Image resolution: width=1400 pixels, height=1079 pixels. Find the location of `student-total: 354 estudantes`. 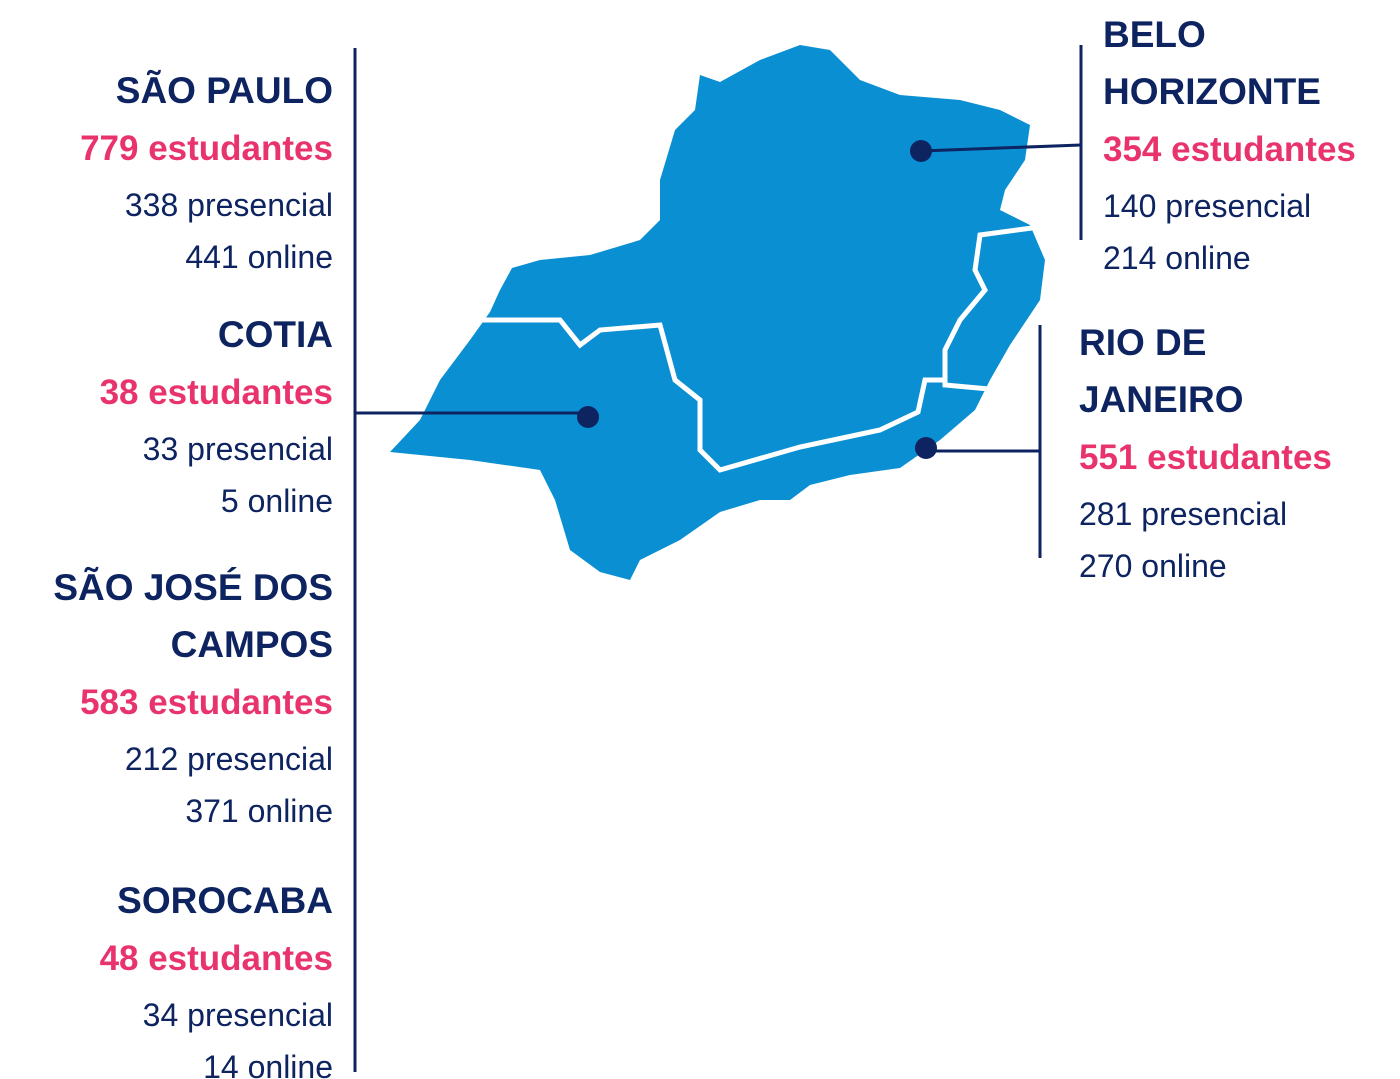

student-total: 354 estudantes is located at coordinates (1229, 149).